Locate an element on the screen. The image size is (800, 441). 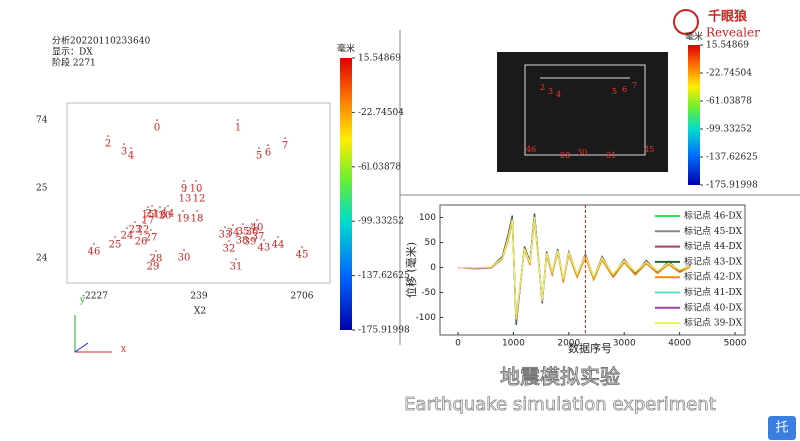
point-label: 38 is located at coordinates (242, 241).